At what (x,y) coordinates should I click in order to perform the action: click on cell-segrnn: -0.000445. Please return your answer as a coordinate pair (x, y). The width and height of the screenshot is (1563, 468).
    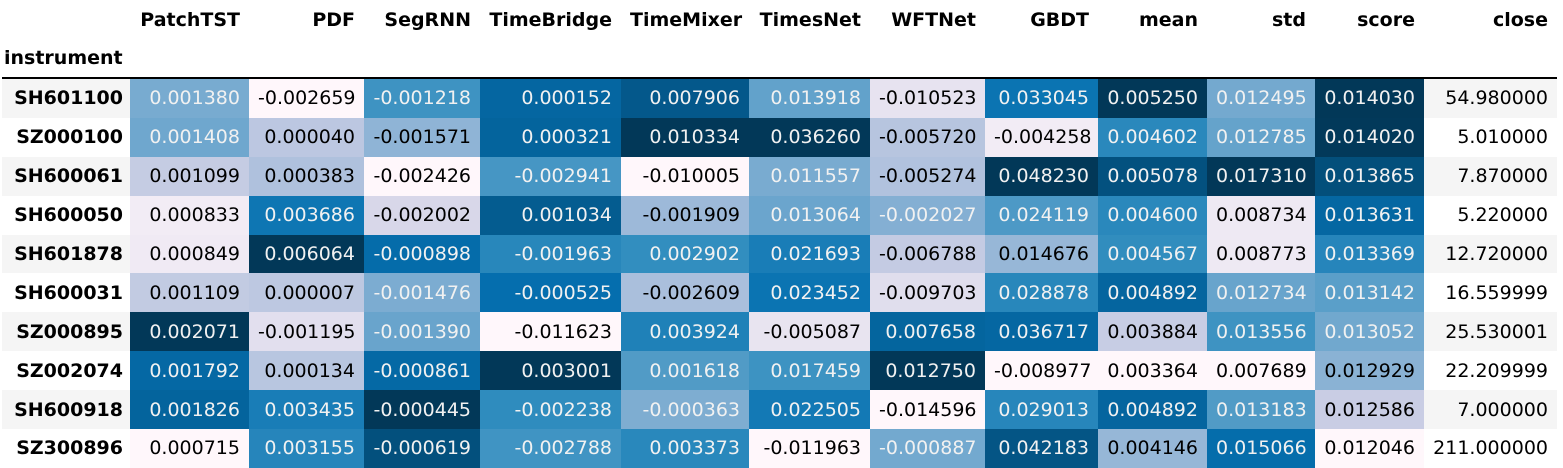
    Looking at the image, I should click on (422, 409).